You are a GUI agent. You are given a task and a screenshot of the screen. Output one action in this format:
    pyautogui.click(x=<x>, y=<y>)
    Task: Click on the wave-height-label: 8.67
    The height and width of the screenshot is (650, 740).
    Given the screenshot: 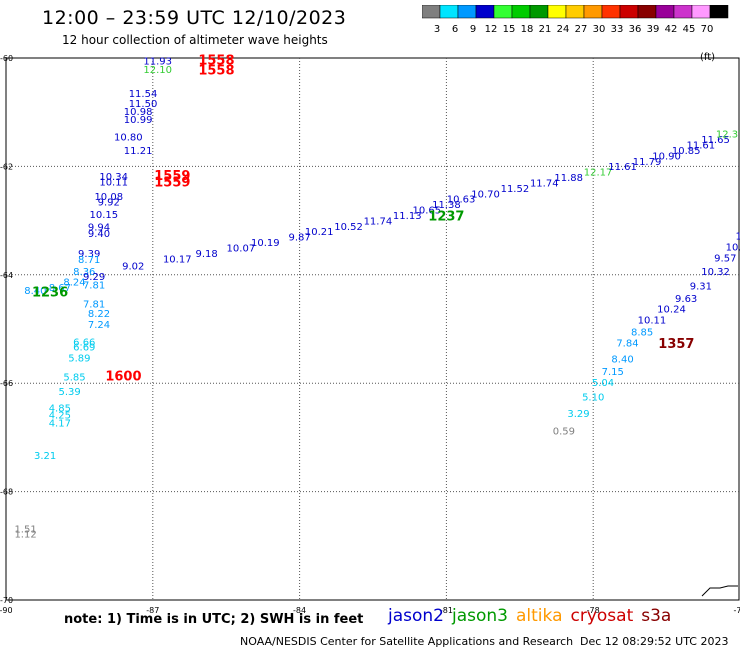 What is the action you would take?
    pyautogui.click(x=60, y=288)
    